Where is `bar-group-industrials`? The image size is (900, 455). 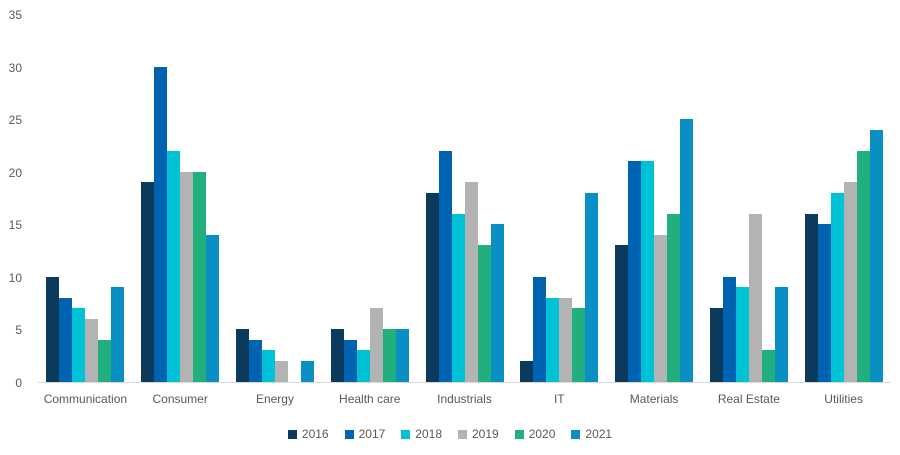 bar-group-industrials is located at coordinates (464, 198).